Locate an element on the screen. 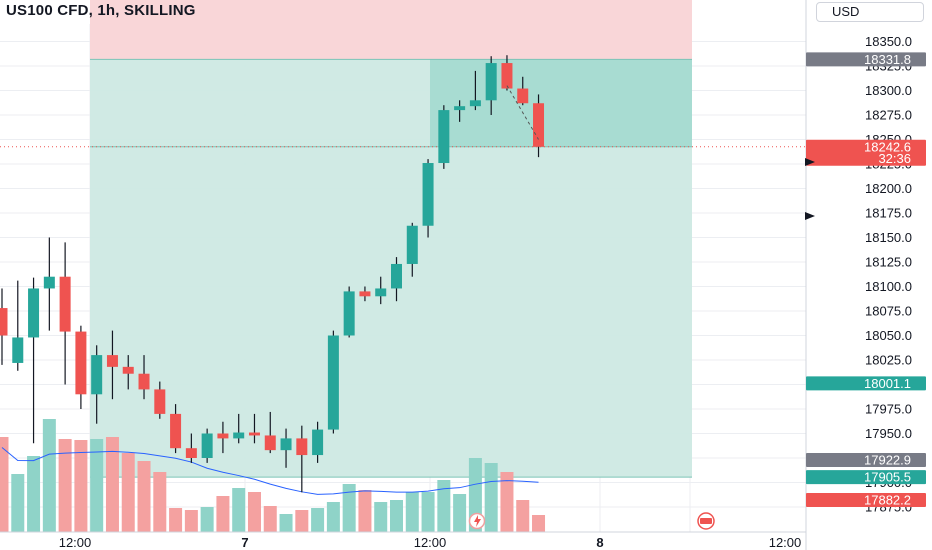  price-tick-label: 17975.0 is located at coordinates (888, 409).